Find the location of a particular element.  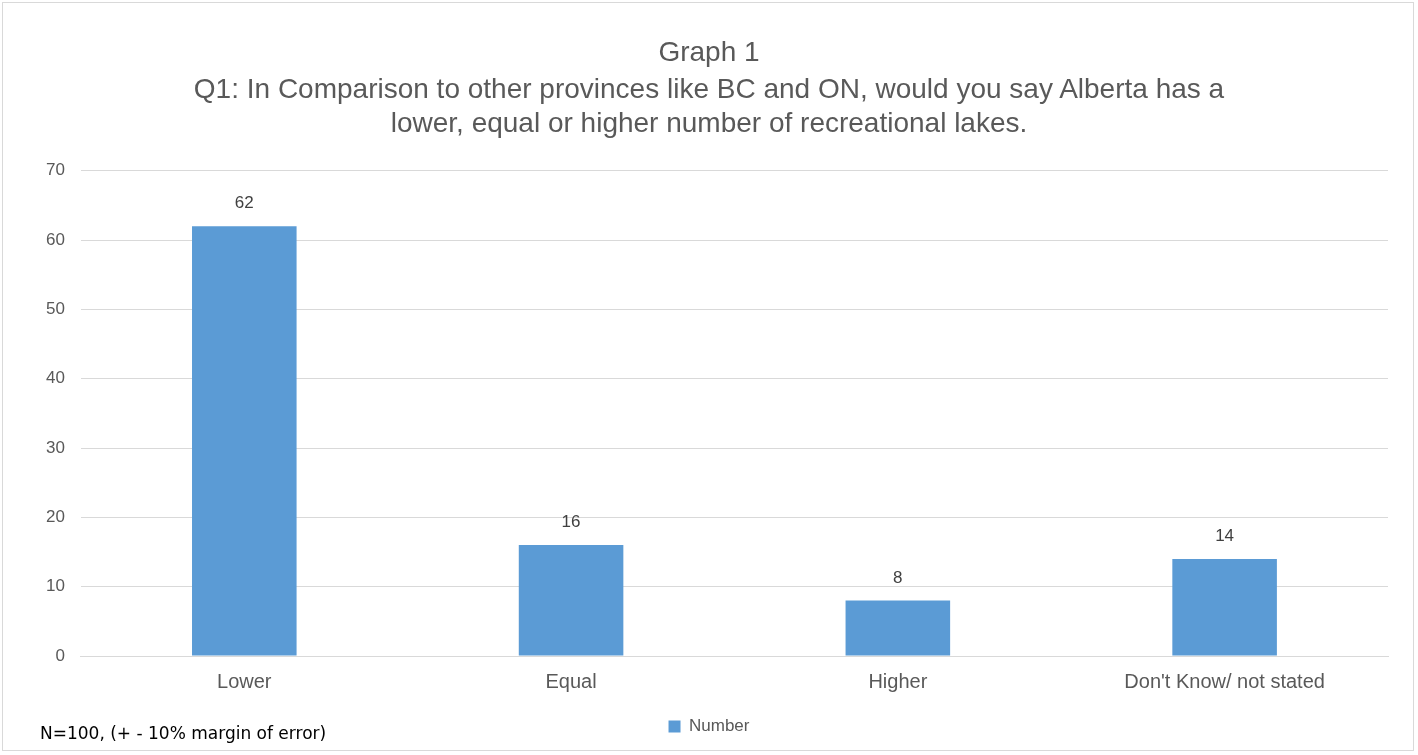

y-tick-label: 50 is located at coordinates (55, 309).